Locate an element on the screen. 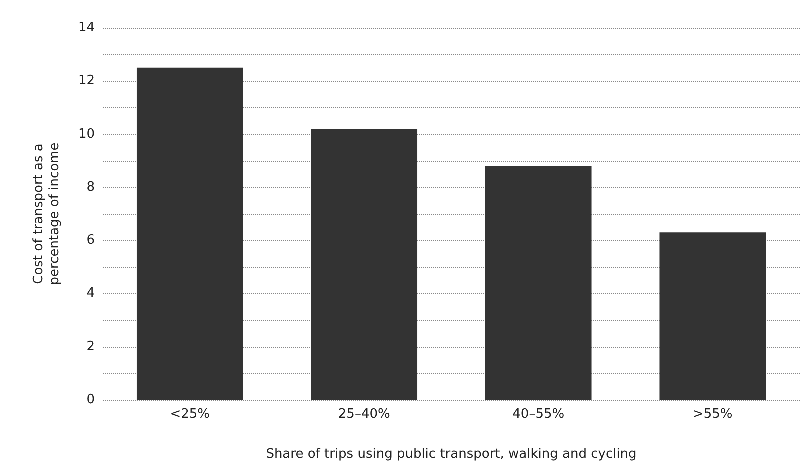  y-tick-label: 10 is located at coordinates (86, 134).